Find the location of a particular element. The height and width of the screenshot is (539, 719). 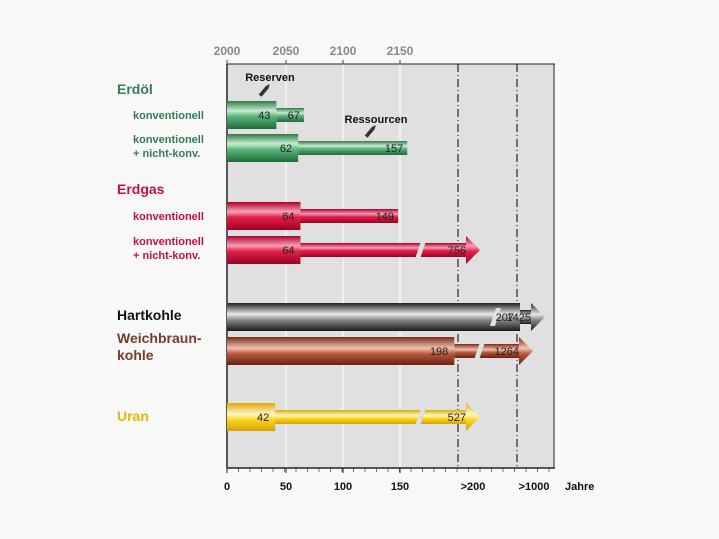

bottom-tick-label: 150 is located at coordinates (400, 487).